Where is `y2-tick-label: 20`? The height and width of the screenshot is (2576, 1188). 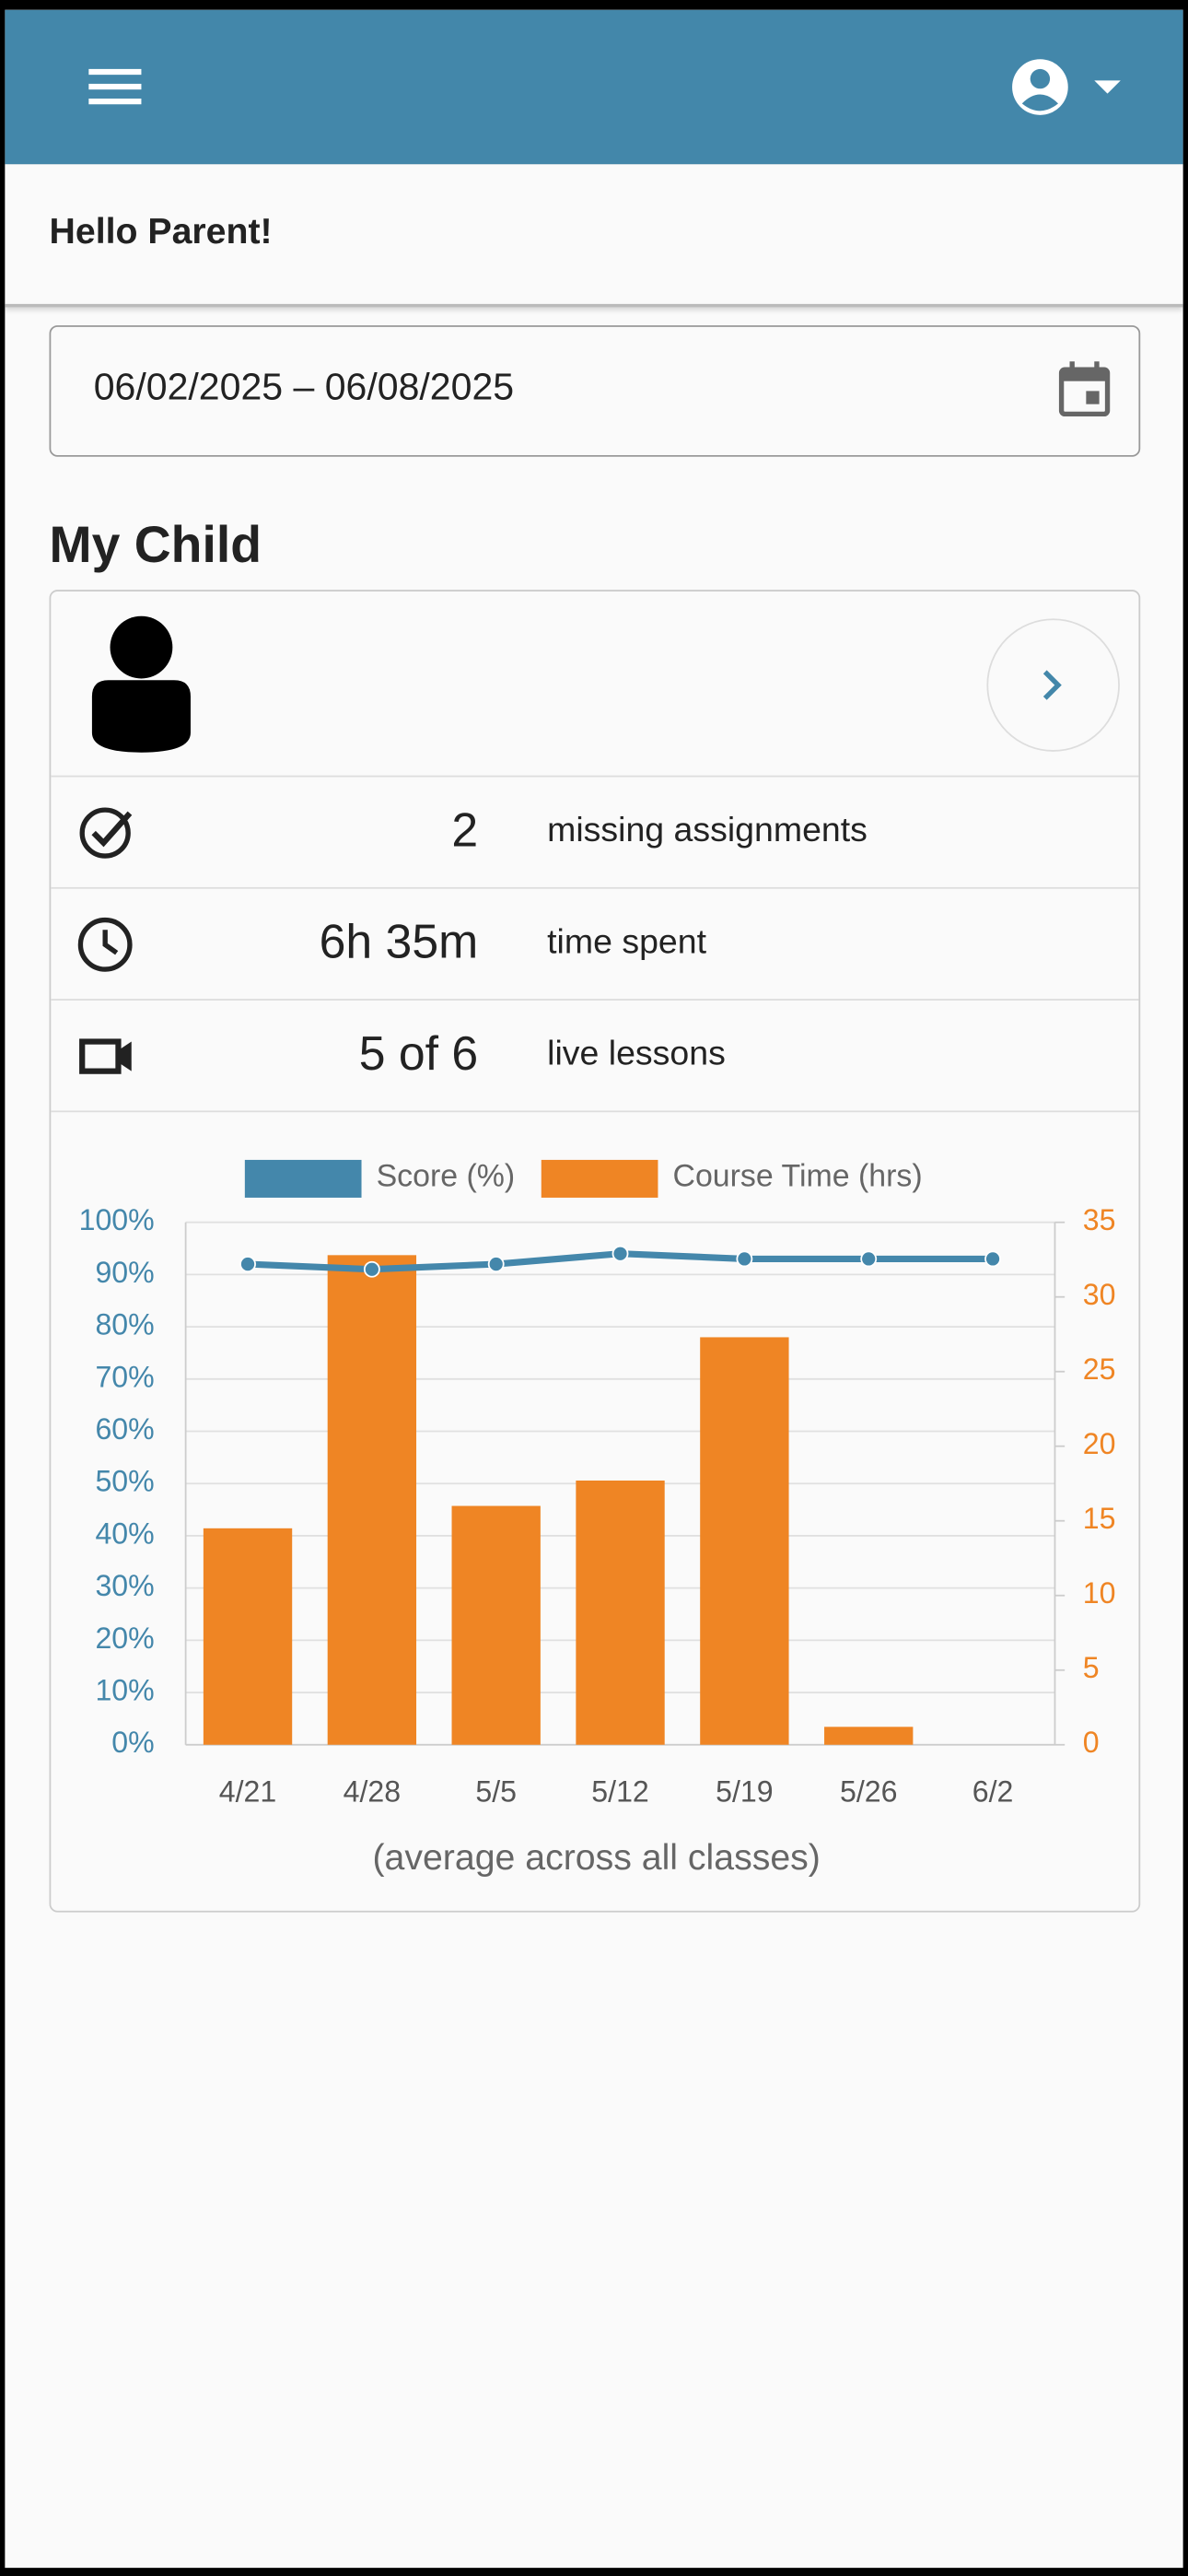
y2-tick-label: 20 is located at coordinates (1099, 1443).